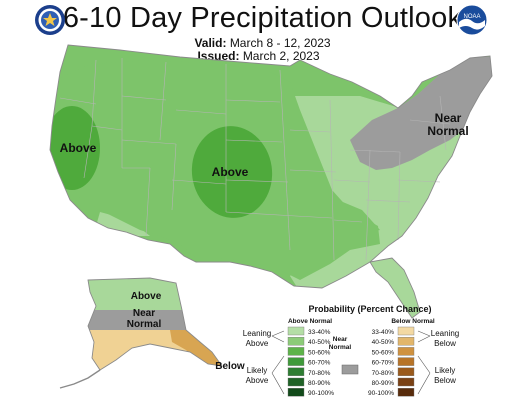 The height and width of the screenshot is (405, 525). I want to click on issued-line: Issued: March 2, 2023, so click(260, 56).